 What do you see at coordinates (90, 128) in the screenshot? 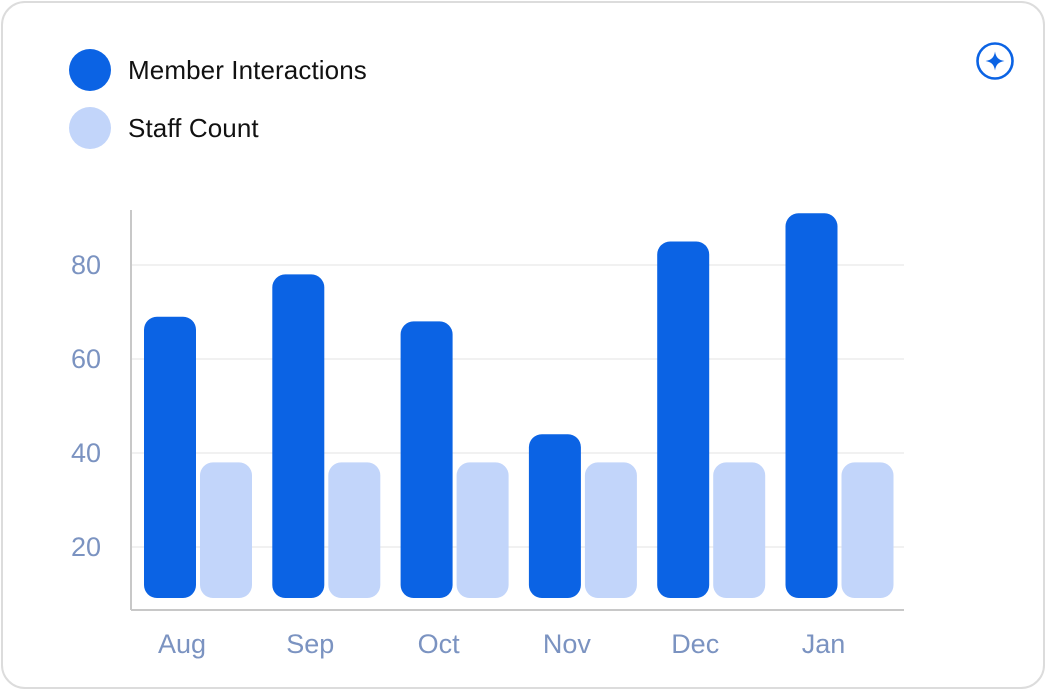
I see `legend-swatch-staff-count` at bounding box center [90, 128].